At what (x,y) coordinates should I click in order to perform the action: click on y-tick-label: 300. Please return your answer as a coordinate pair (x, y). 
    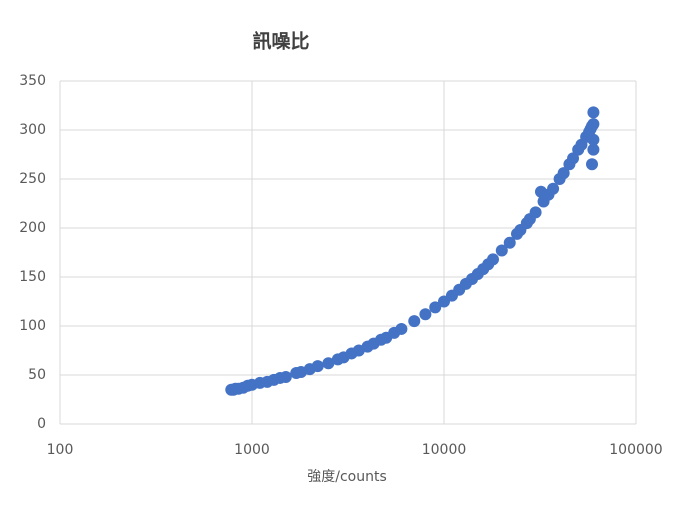
    Looking at the image, I should click on (32, 130).